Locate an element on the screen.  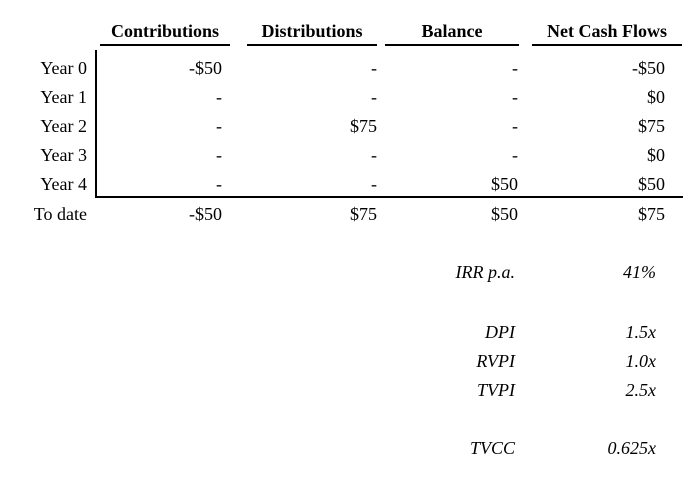
cell-year2-contributions: - is located at coordinates (219, 126).